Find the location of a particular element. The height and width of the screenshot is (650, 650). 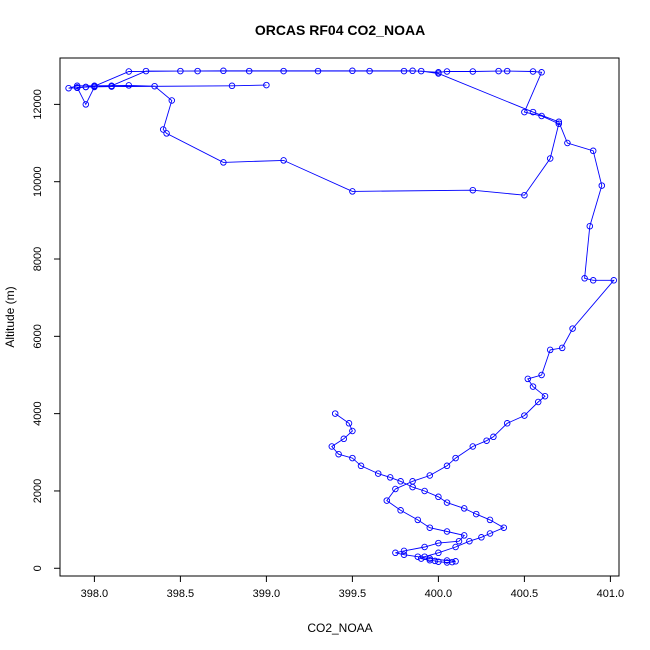

y-tick-label: 4000 is located at coordinates (38, 413).